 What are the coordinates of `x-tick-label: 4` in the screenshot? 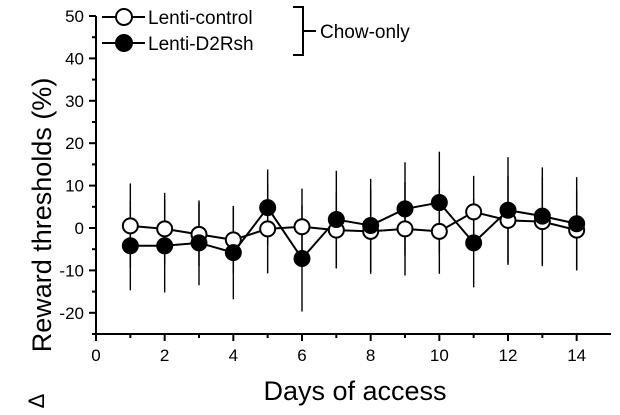 It's located at (233, 355).